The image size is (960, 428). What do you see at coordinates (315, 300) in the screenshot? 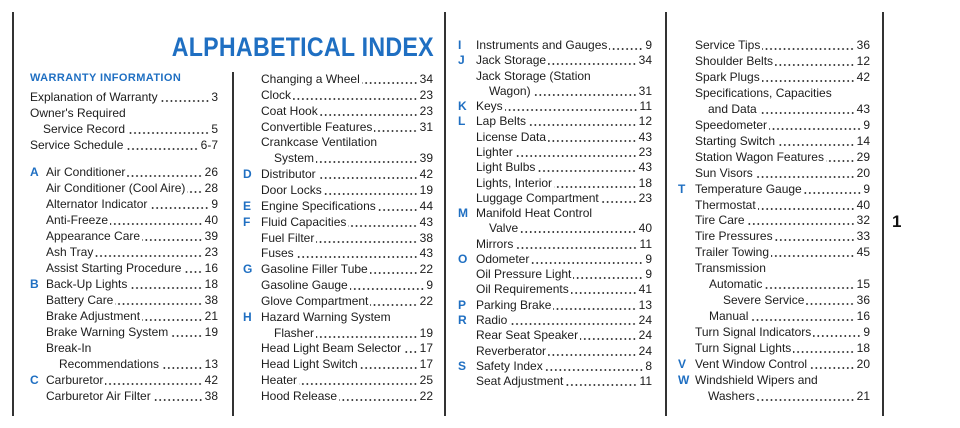
I see `entry-text: Glove Compartment` at bounding box center [315, 300].